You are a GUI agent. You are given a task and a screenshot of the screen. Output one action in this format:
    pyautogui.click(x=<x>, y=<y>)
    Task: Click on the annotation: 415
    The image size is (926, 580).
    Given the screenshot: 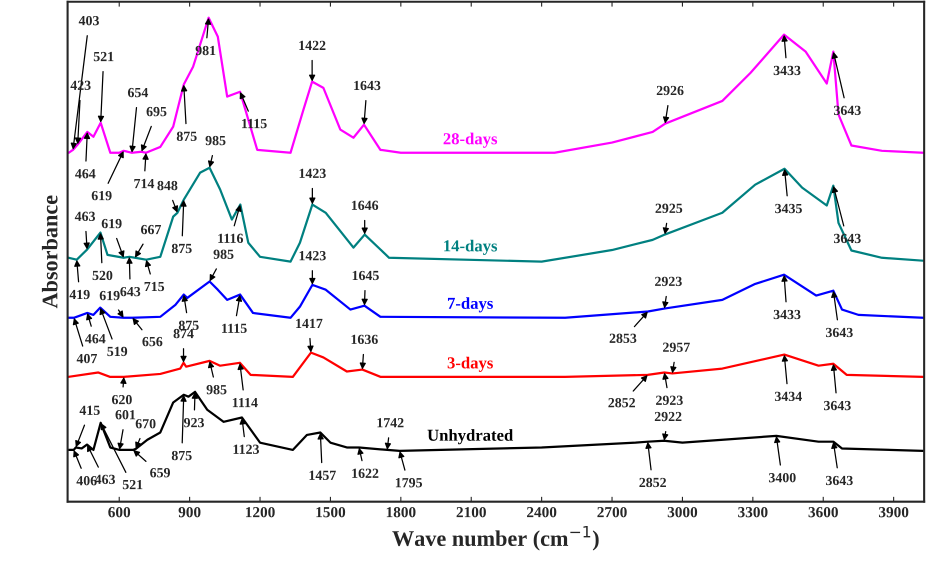 What is the action you would take?
    pyautogui.click(x=90, y=410)
    